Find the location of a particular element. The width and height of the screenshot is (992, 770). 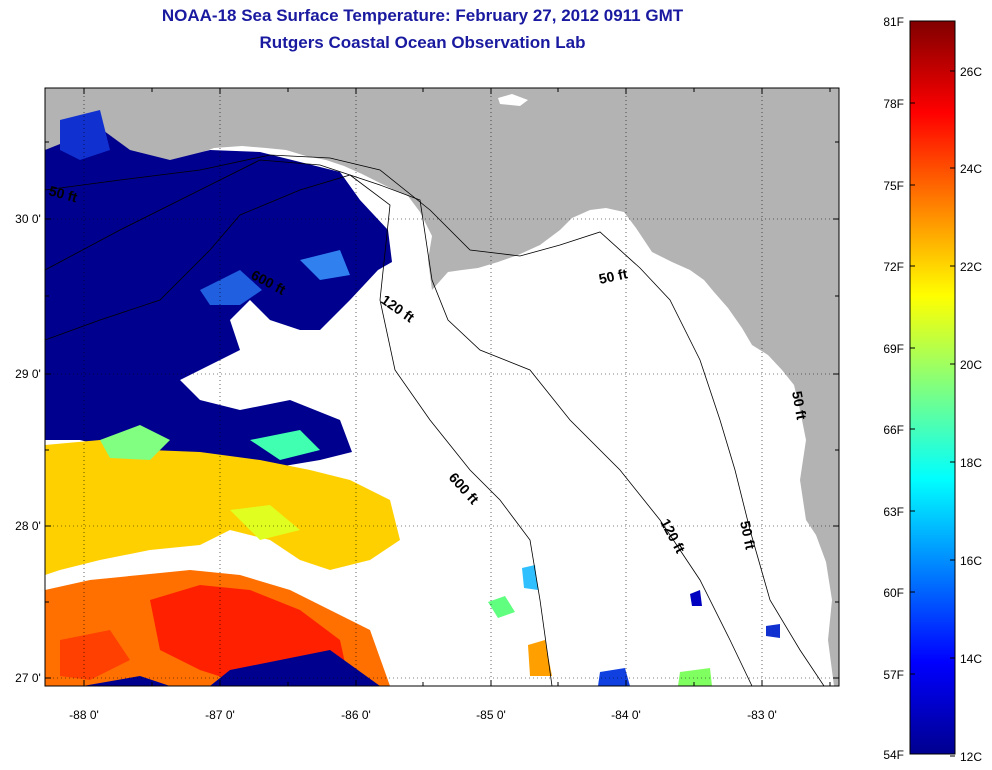

colorbar-f-label: 75F is located at coordinates (893, 186).